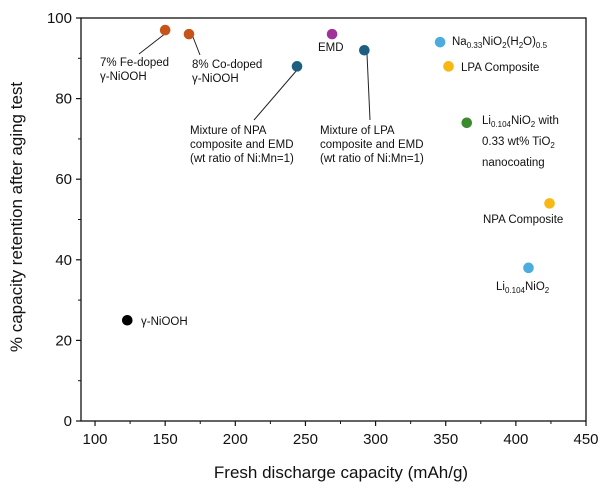 The width and height of the screenshot is (601, 491). I want to click on x-axis-title: Fresh discharge capacity (mAh/g), so click(341, 472).